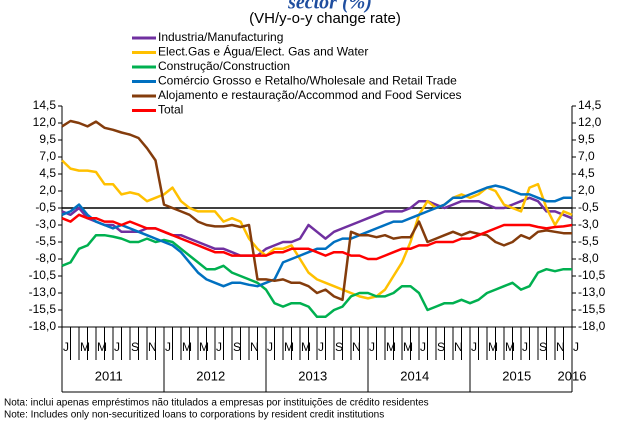 The height and width of the screenshot is (426, 622). What do you see at coordinates (45, 224) in the screenshot?
I see `y-tick-label: -3,0` at bounding box center [45, 224].